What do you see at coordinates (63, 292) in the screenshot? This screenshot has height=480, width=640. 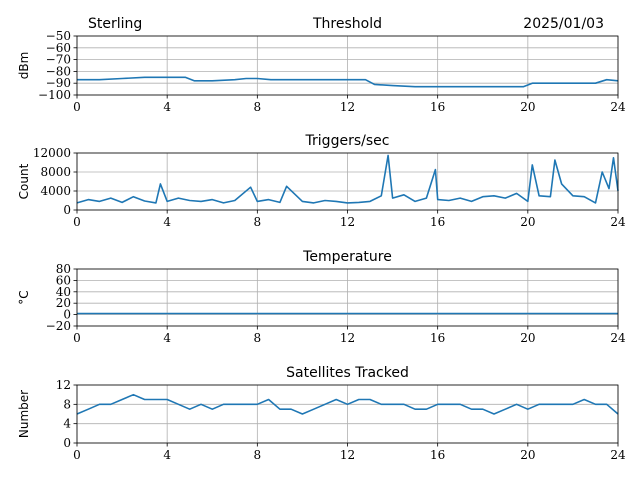 I see `y-tick-label: 40` at bounding box center [63, 292].